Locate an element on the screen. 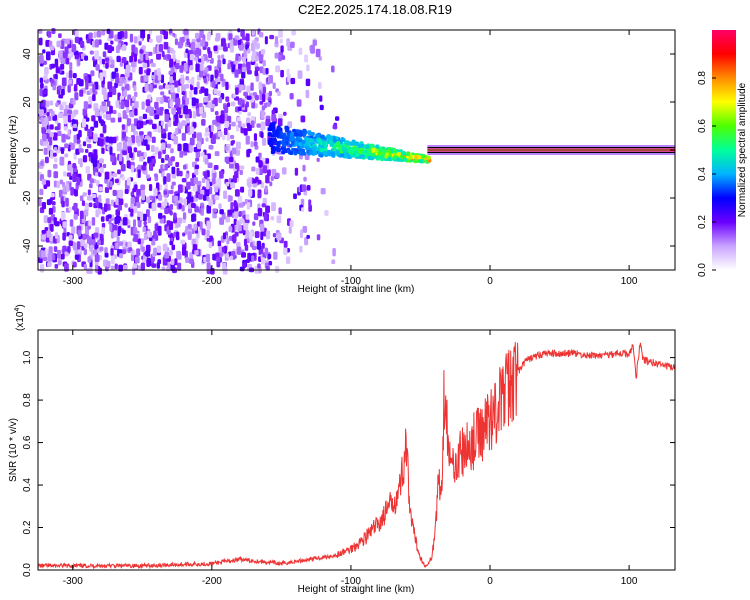 This screenshot has width=750, height=600. colorbar-ticks: 0.0 0.2 0.4 0.6 0.8 is located at coordinates (706, 174).